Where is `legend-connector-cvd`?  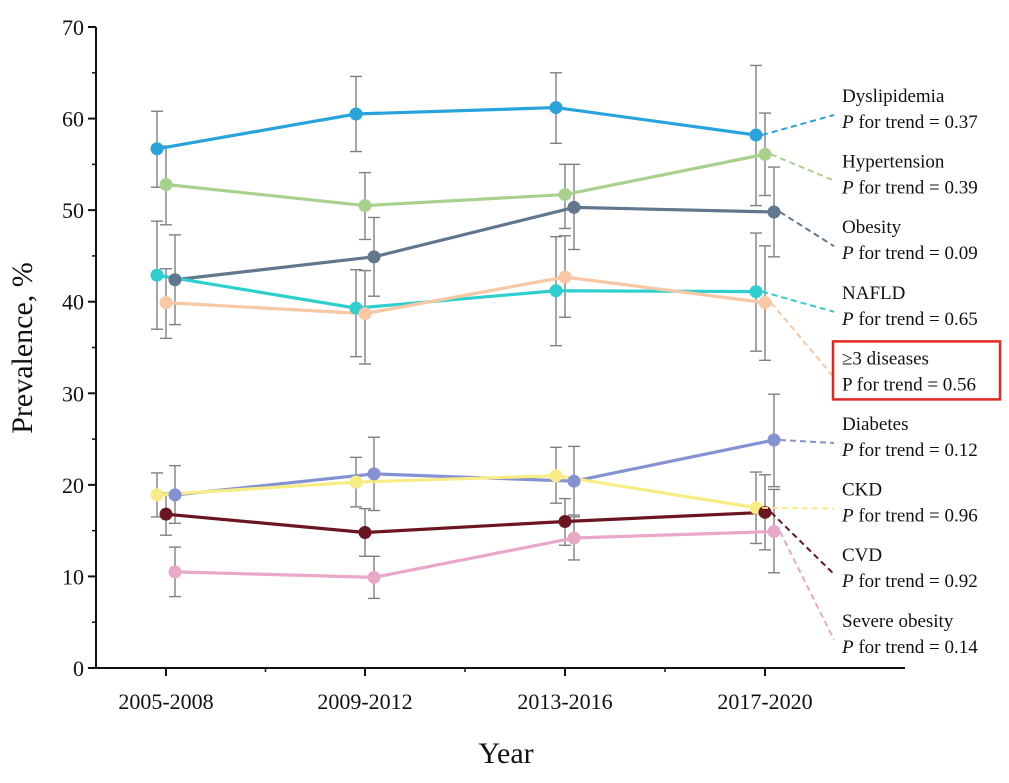
legend-connector-cvd is located at coordinates (802, 543).